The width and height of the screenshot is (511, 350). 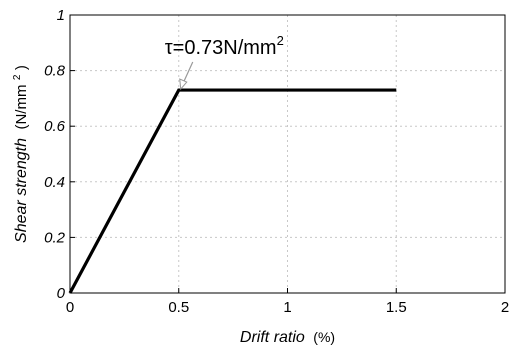 What do you see at coordinates (21, 67) in the screenshot?
I see `y-axis-title-unit-close: )` at bounding box center [21, 67].